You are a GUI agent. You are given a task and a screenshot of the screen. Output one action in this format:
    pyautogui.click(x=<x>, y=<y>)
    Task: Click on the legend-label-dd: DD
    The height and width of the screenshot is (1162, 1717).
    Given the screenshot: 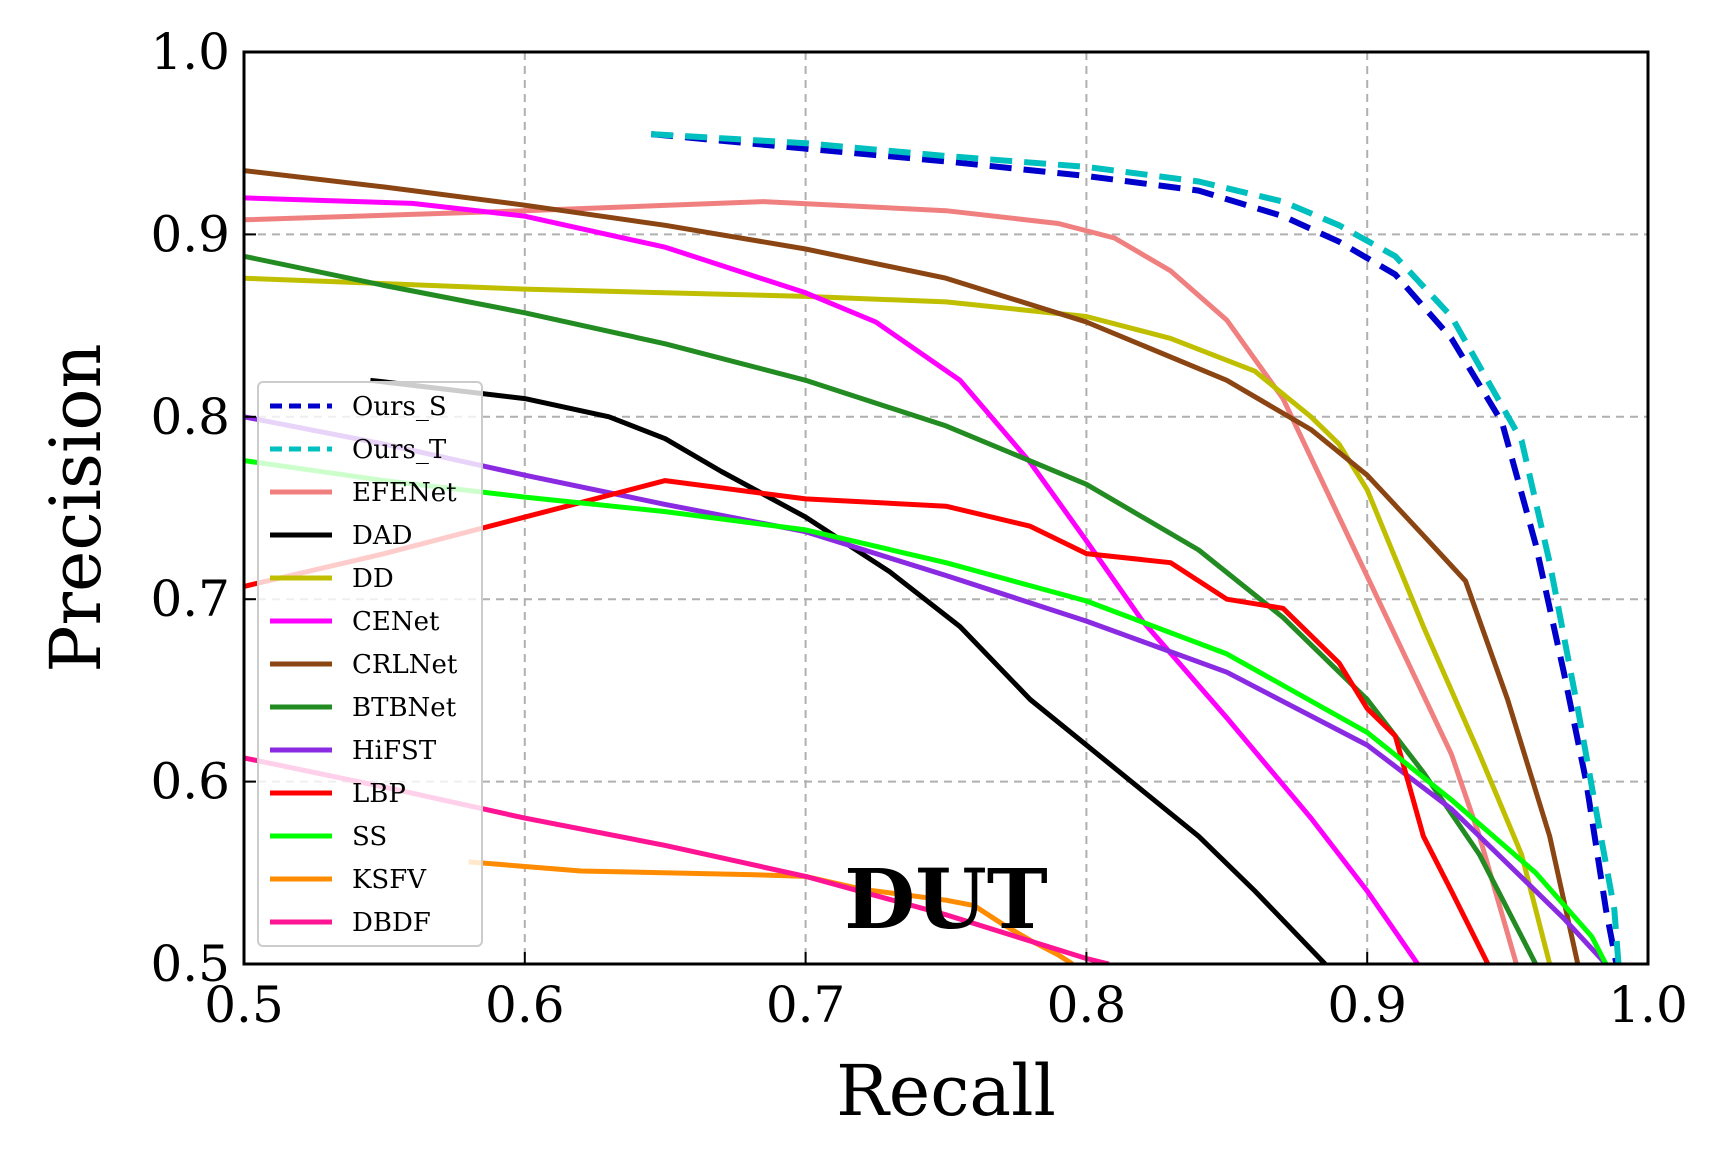 What is the action you would take?
    pyautogui.click(x=373, y=579)
    